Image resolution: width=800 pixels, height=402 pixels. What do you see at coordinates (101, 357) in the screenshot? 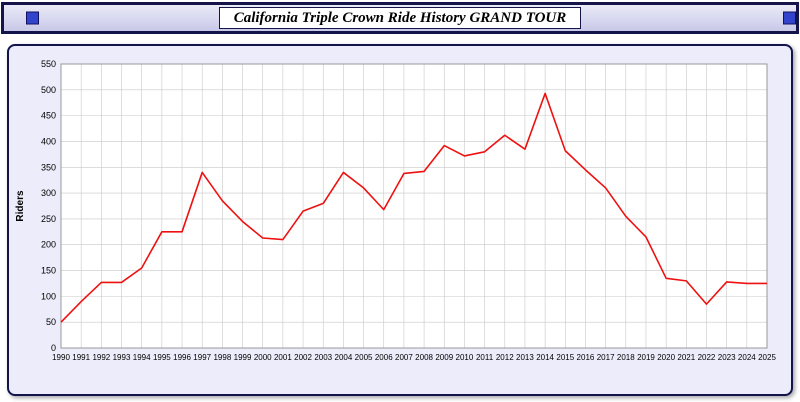
I see `x-tick-label: 1992` at bounding box center [101, 357].